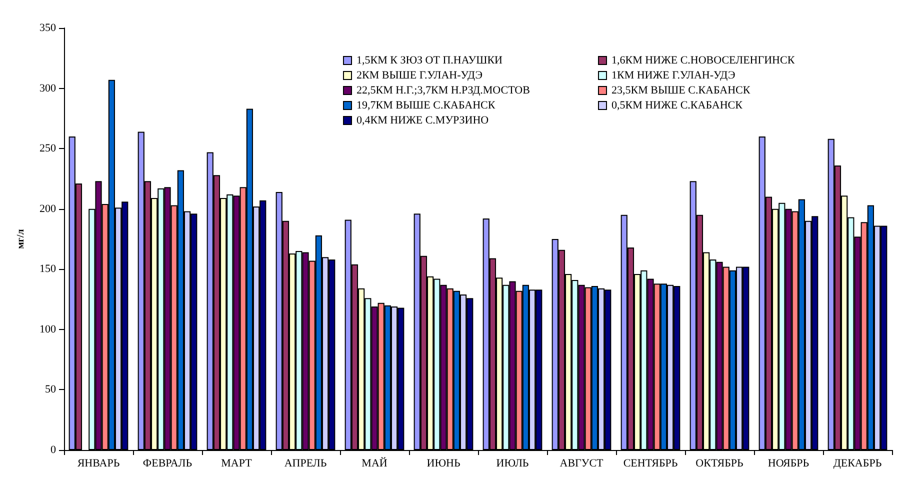  What do you see at coordinates (789, 464) in the screenshot?
I see `x-tick-label: НОЯБРЬ` at bounding box center [789, 464].